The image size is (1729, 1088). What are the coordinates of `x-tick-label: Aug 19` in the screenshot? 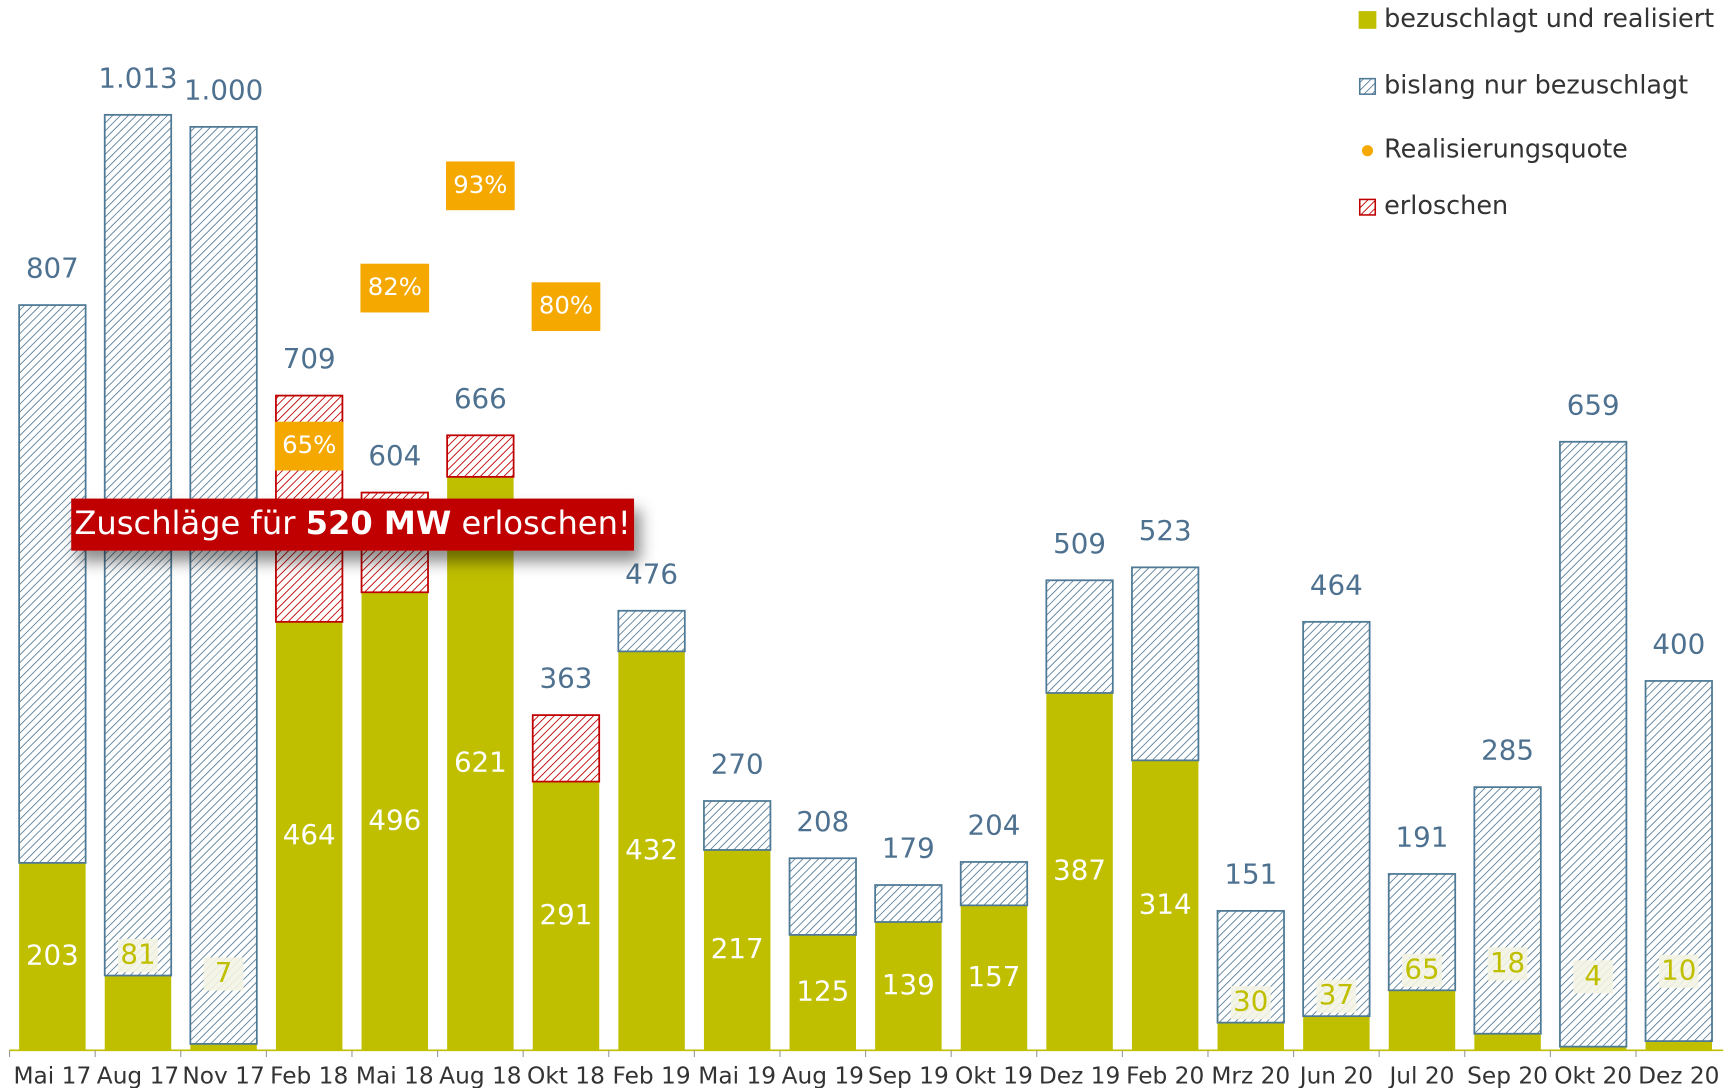 It's located at (823, 1075).